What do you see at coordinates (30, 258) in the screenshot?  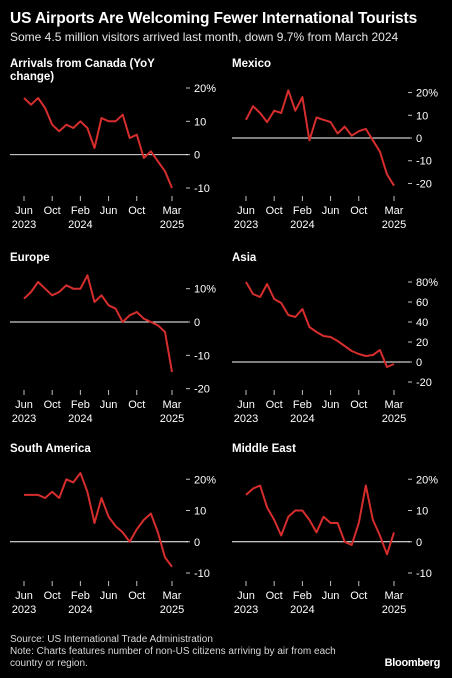 I see `chart-title: Europe` at bounding box center [30, 258].